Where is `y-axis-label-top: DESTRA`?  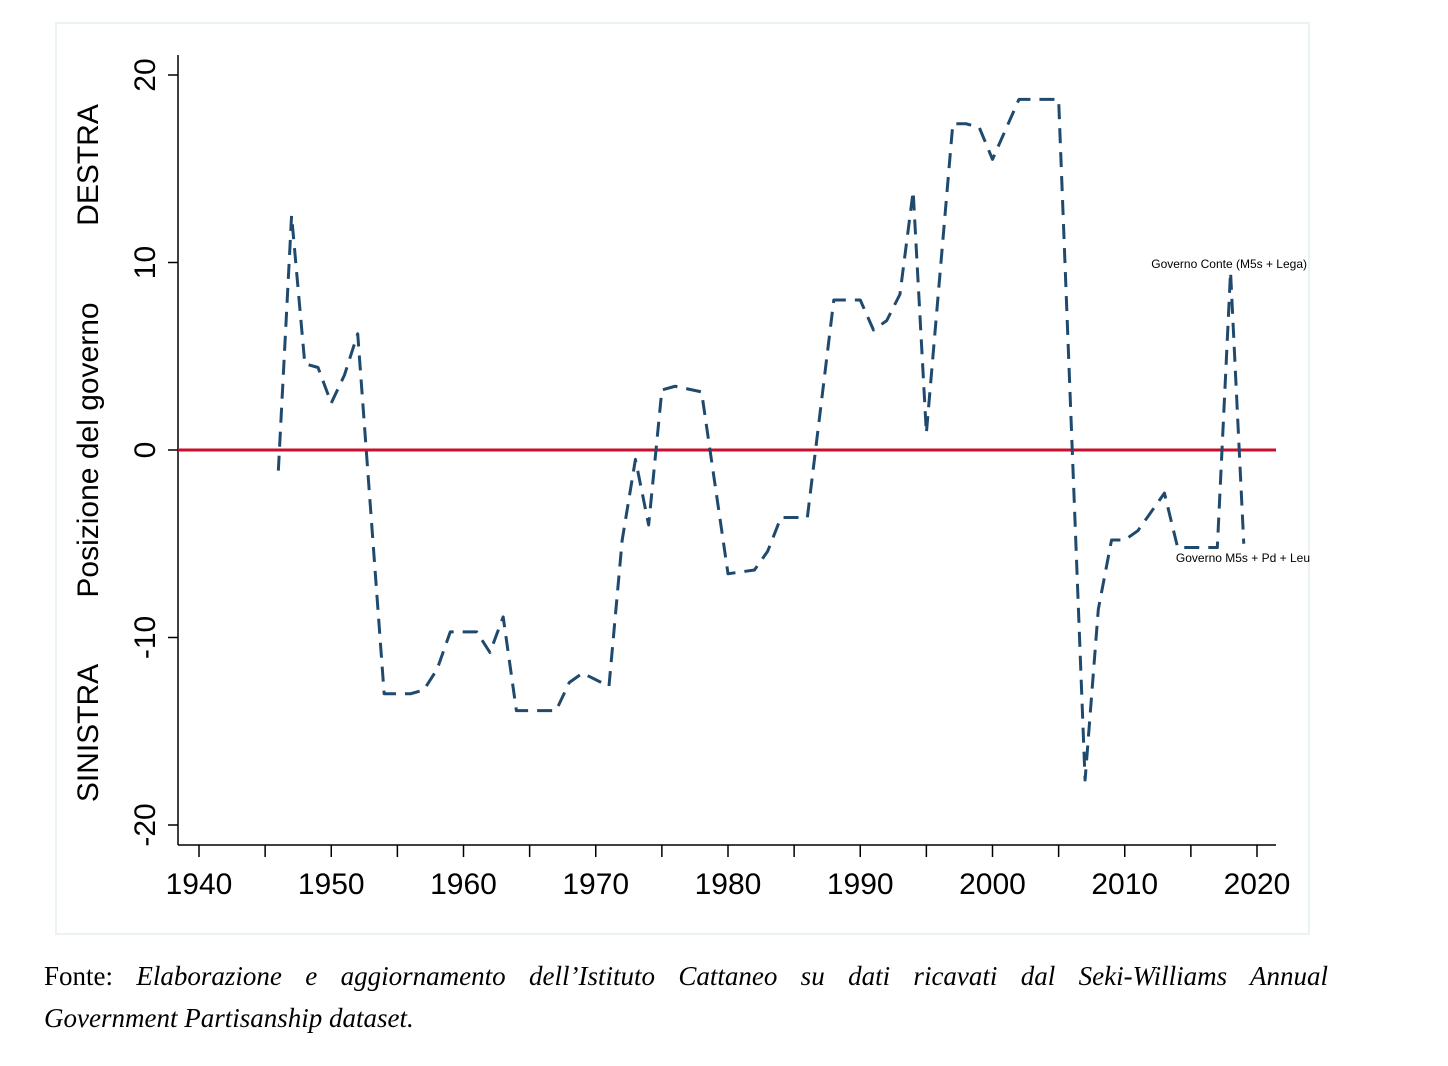
y-axis-label-top: DESTRA is located at coordinates (88, 165).